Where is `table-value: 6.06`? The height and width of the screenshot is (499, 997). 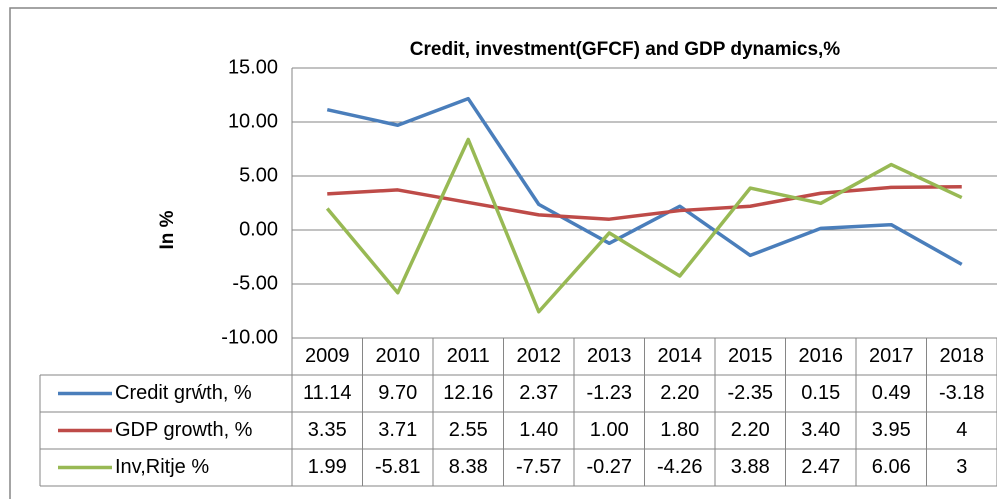
table-value: 6.06 is located at coordinates (891, 467).